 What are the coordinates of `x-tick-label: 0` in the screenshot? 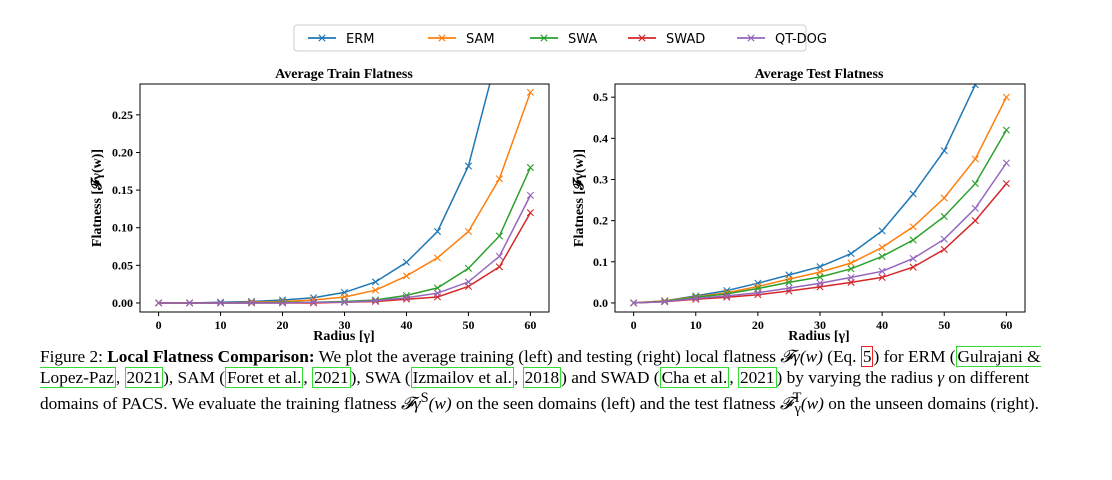 It's located at (634, 325).